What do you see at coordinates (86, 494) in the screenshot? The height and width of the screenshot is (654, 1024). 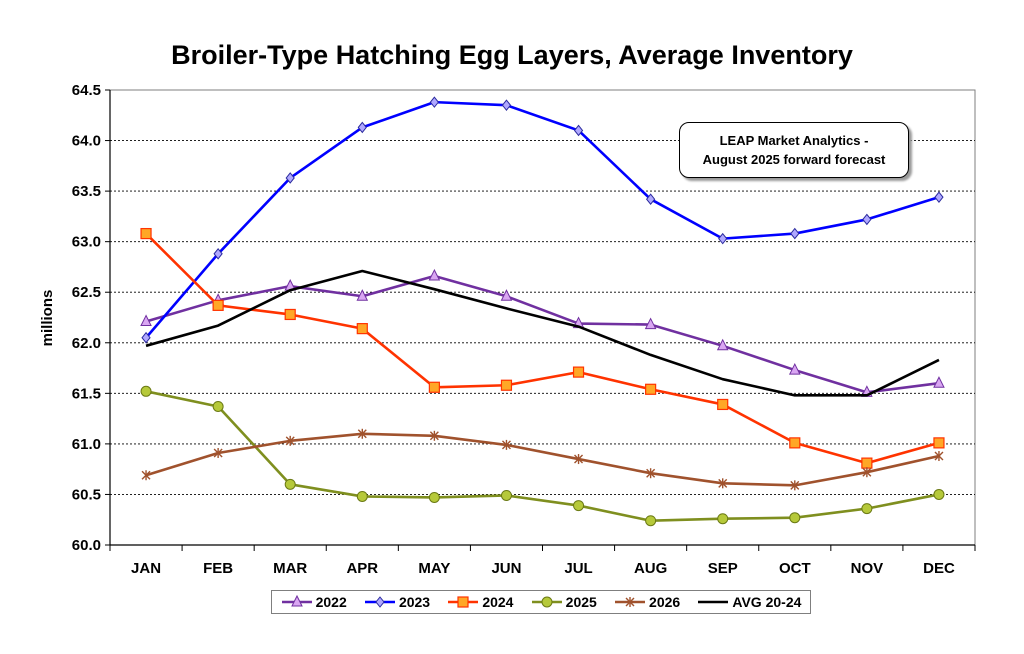 I see `y-tick-label: 60.5` at bounding box center [86, 494].